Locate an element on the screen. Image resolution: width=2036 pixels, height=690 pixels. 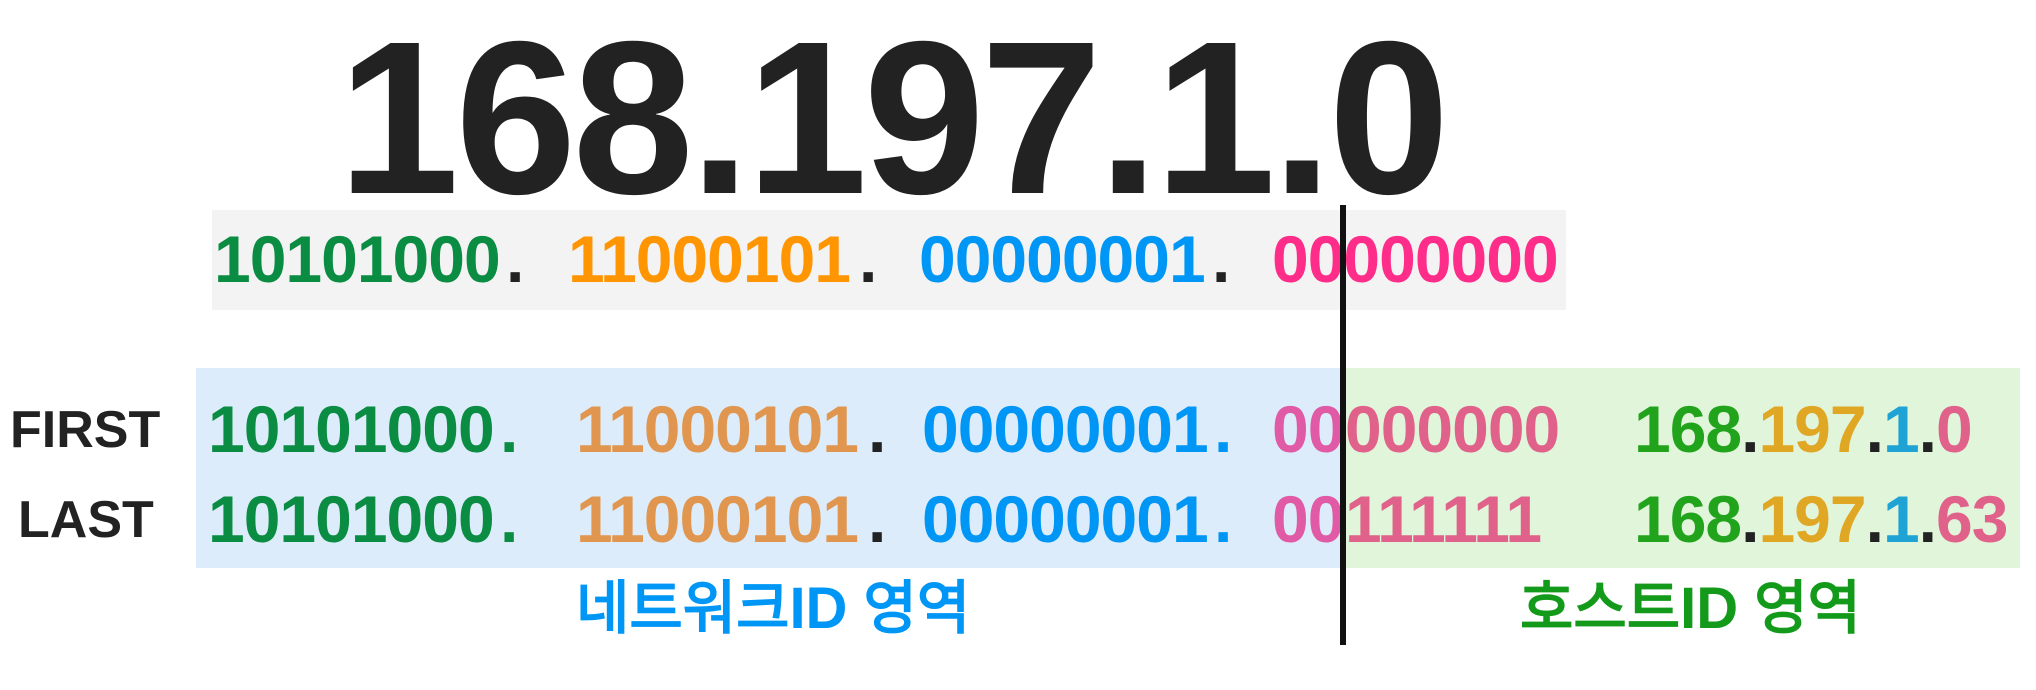
last-decimal-part-4: 63 is located at coordinates (1972, 519).